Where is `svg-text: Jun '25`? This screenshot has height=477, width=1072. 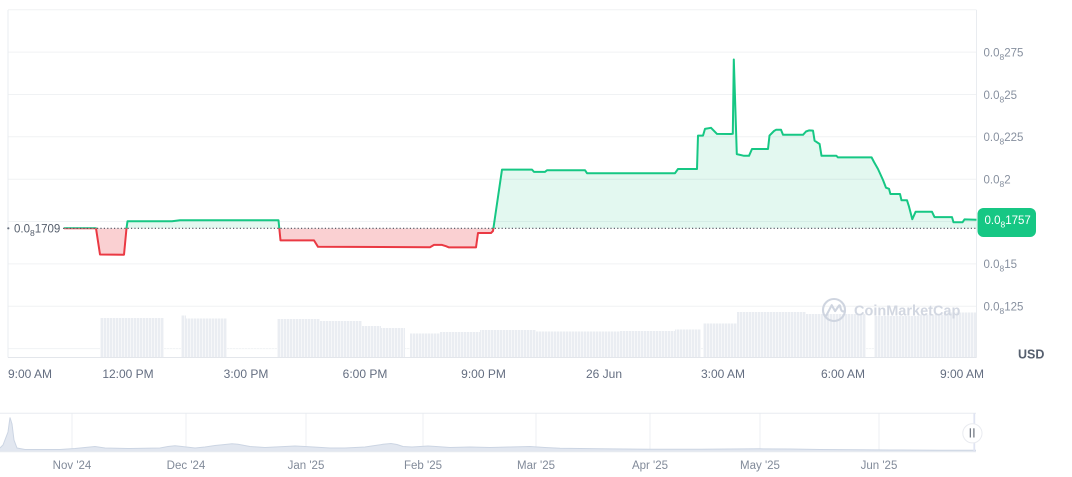 svg-text: Jun '25 is located at coordinates (879, 466).